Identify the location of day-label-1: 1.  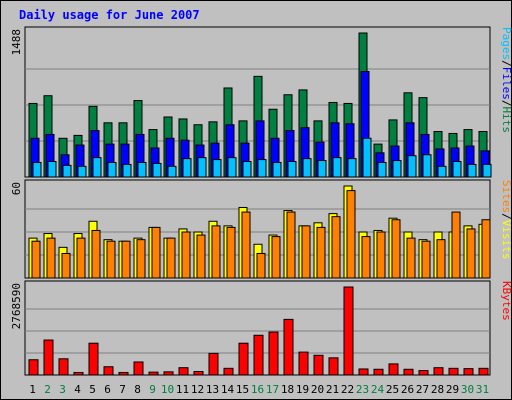
(32, 389).